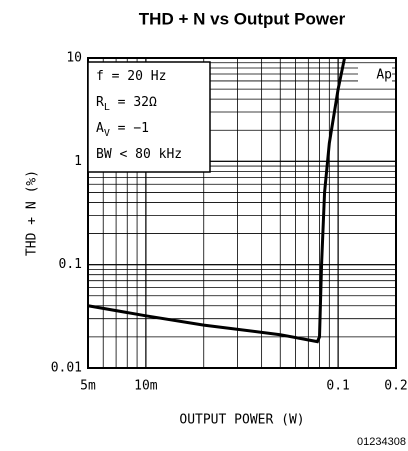  I want to click on annotation-text: f = 20 Hz, so click(131, 76).